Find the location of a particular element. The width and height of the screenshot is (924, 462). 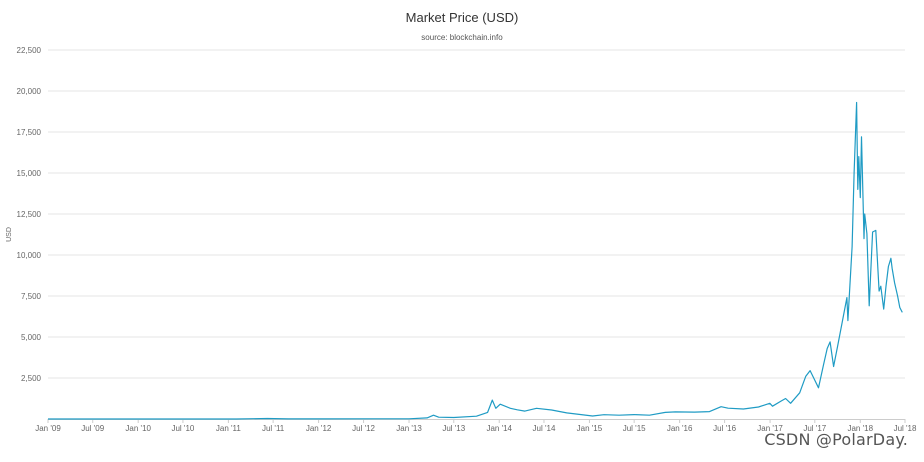

x-tick-label: Jul '16 is located at coordinates (724, 428).